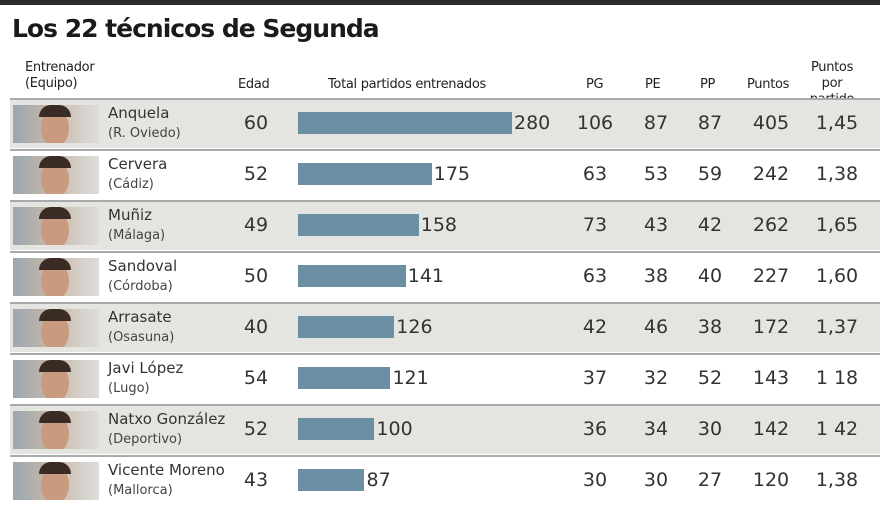 The height and width of the screenshot is (505, 880). I want to click on points-value: 143, so click(771, 378).